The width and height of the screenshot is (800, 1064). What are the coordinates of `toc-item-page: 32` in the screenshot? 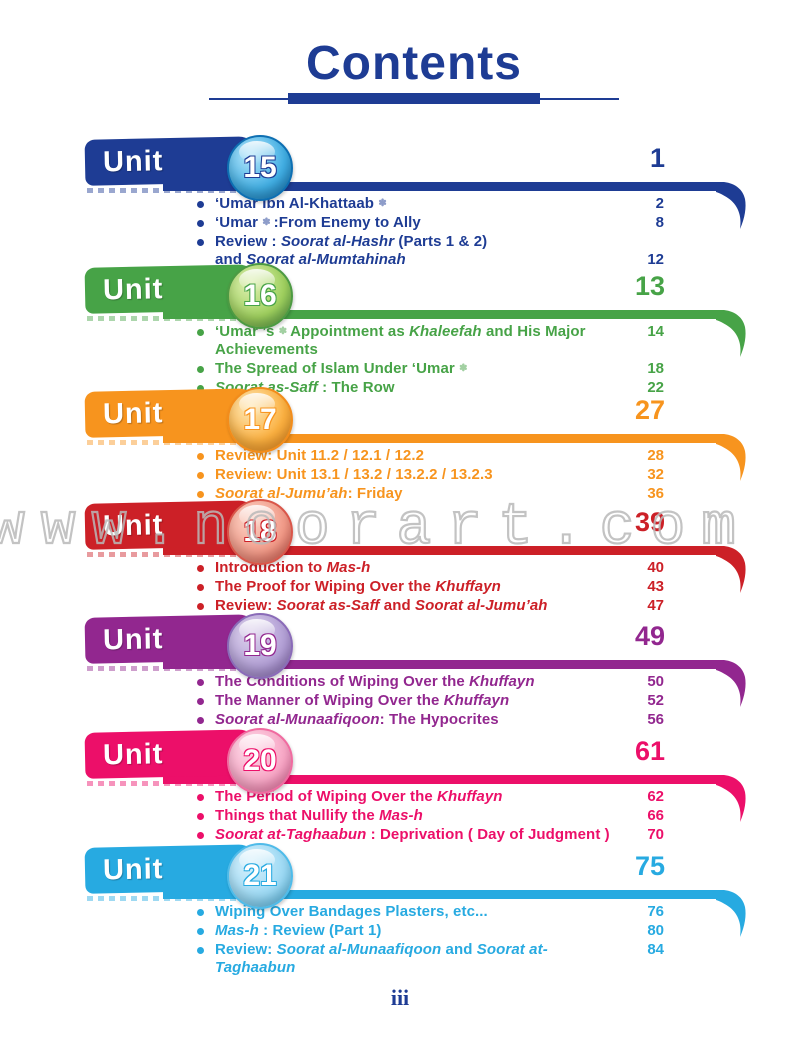 It's located at (655, 474).